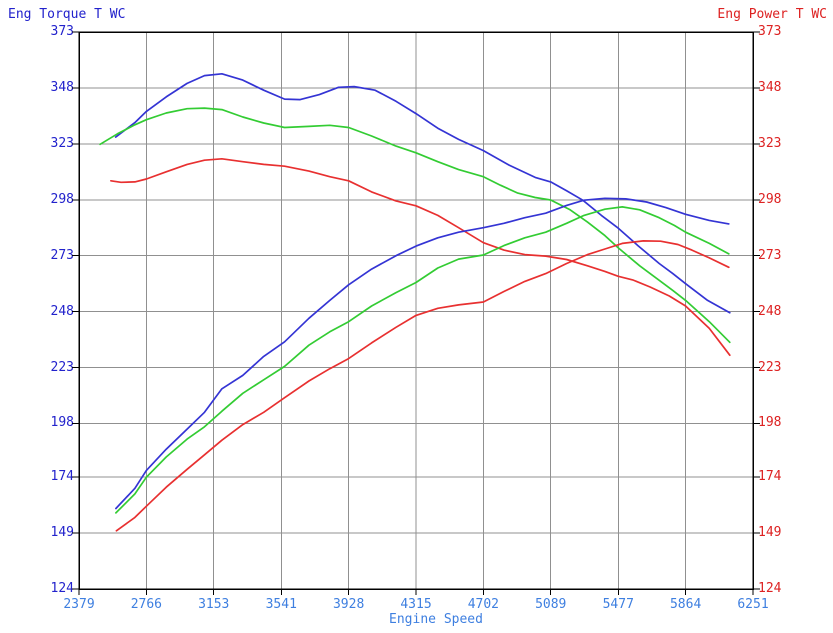 This screenshot has width=833, height=633. I want to click on x-tick-label: 4702, so click(483, 604).